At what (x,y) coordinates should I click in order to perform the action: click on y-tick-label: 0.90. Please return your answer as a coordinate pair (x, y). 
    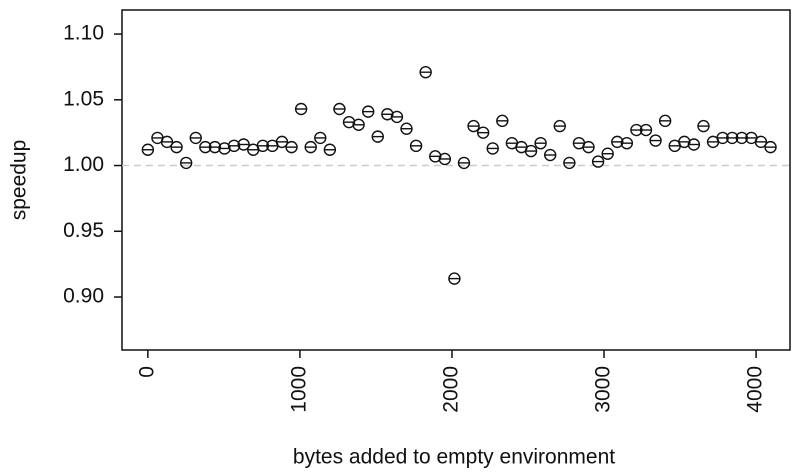
    Looking at the image, I should click on (83, 296).